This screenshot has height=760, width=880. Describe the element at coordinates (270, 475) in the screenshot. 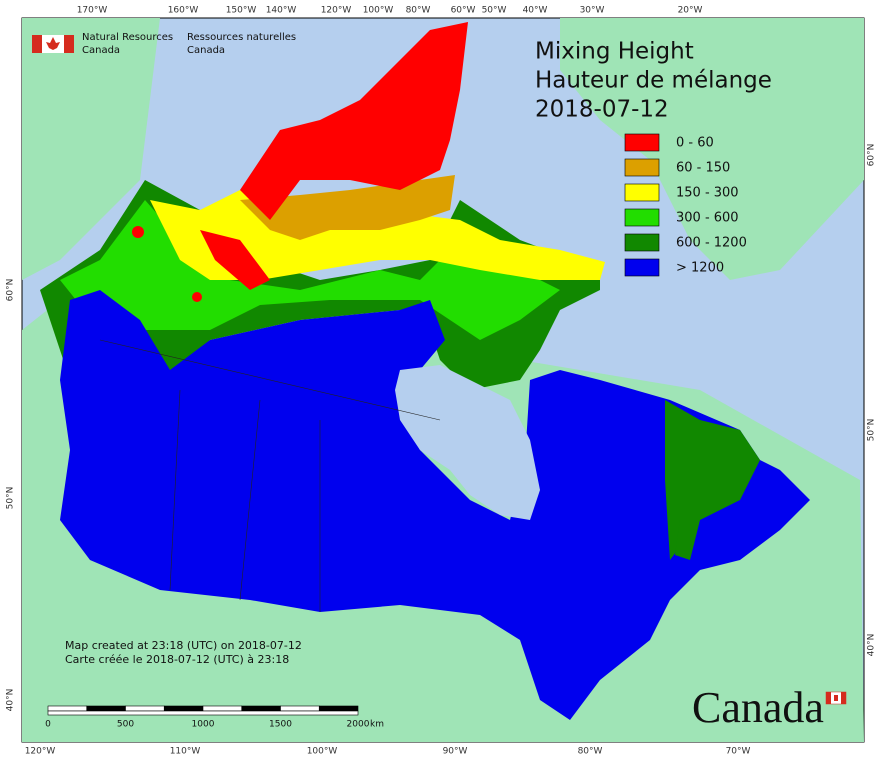

I see `boundaries` at that location.